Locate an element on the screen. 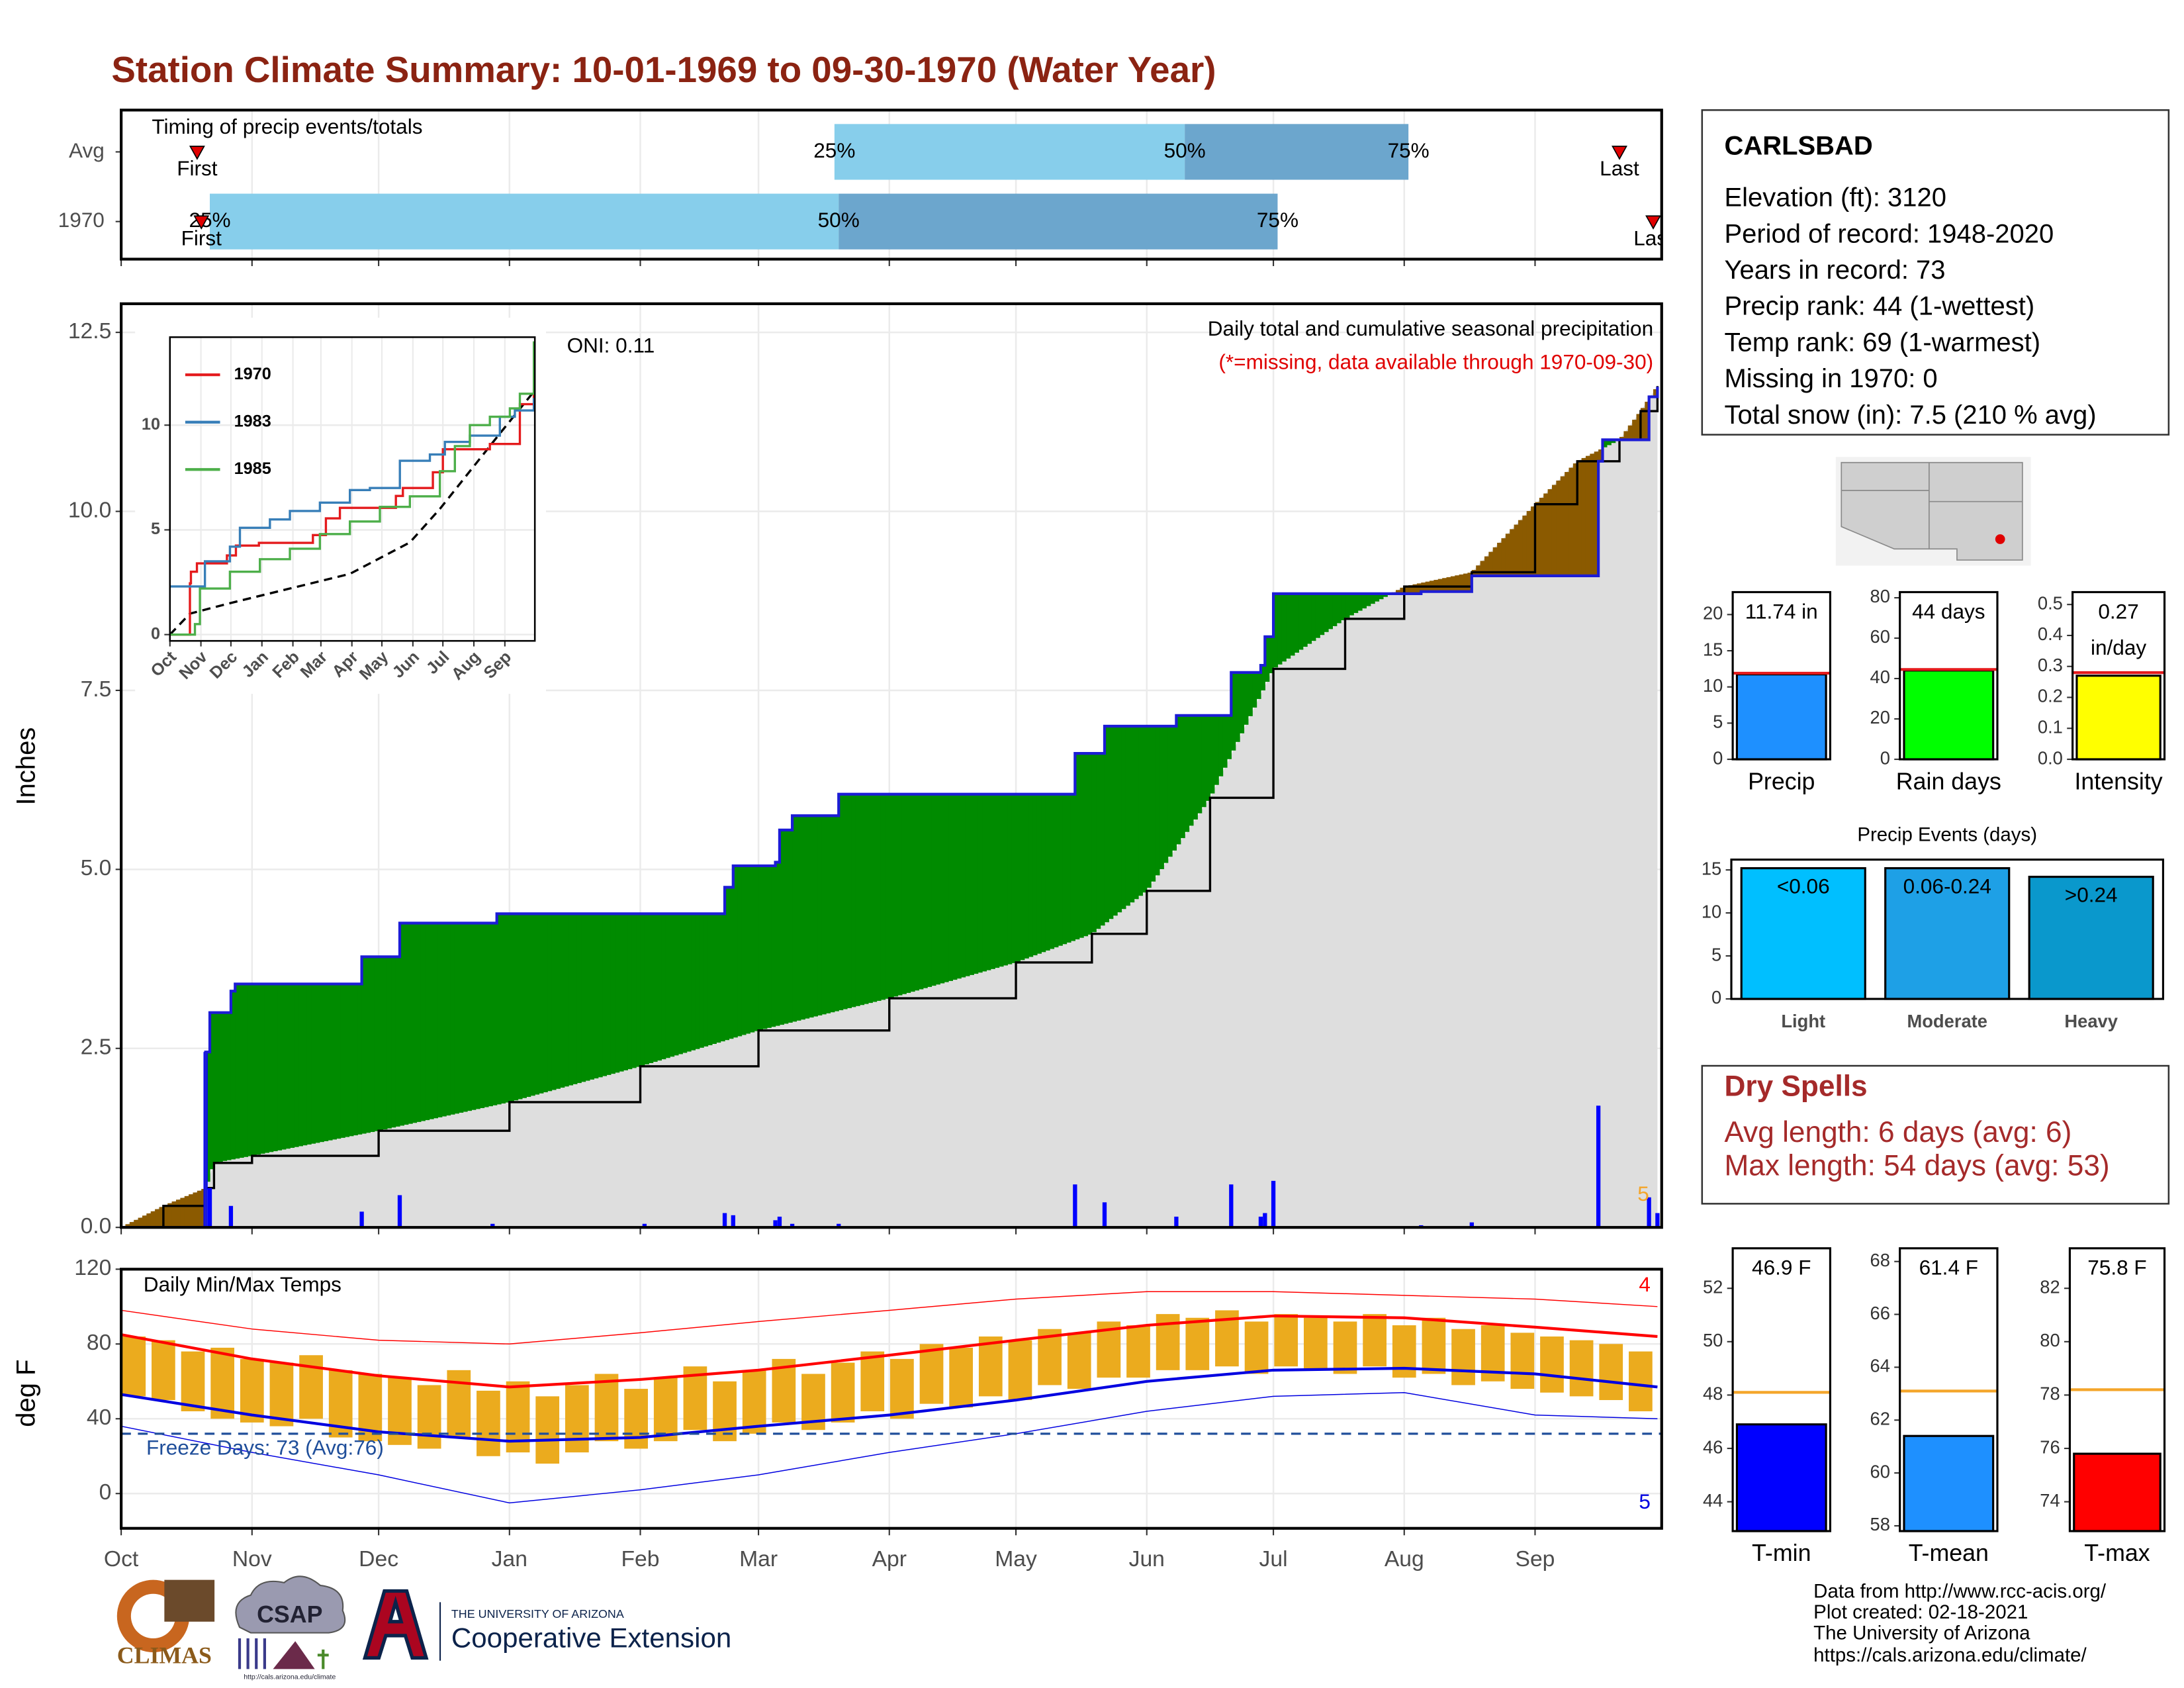 The image size is (2184, 1688). bin-label: 0.06-0.24 is located at coordinates (1947, 886).